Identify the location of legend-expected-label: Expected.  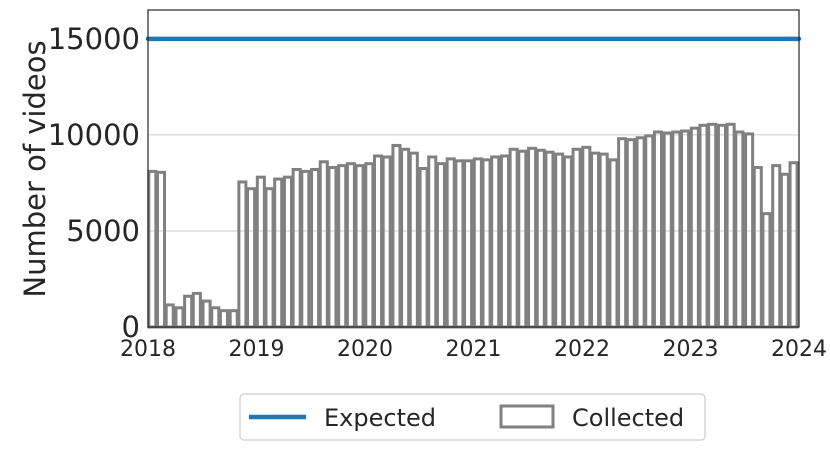
(380, 418).